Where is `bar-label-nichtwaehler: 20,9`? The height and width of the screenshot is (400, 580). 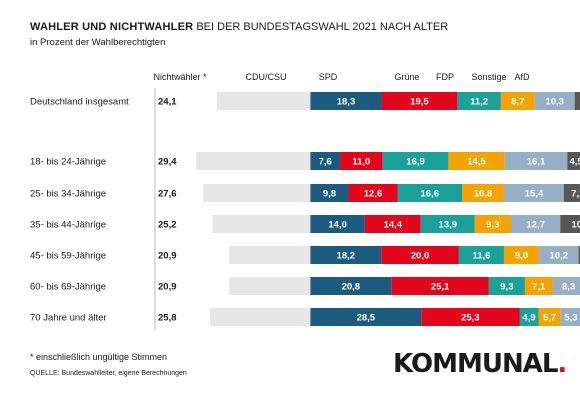
bar-label-nichtwaehler: 20,9 is located at coordinates (167, 256).